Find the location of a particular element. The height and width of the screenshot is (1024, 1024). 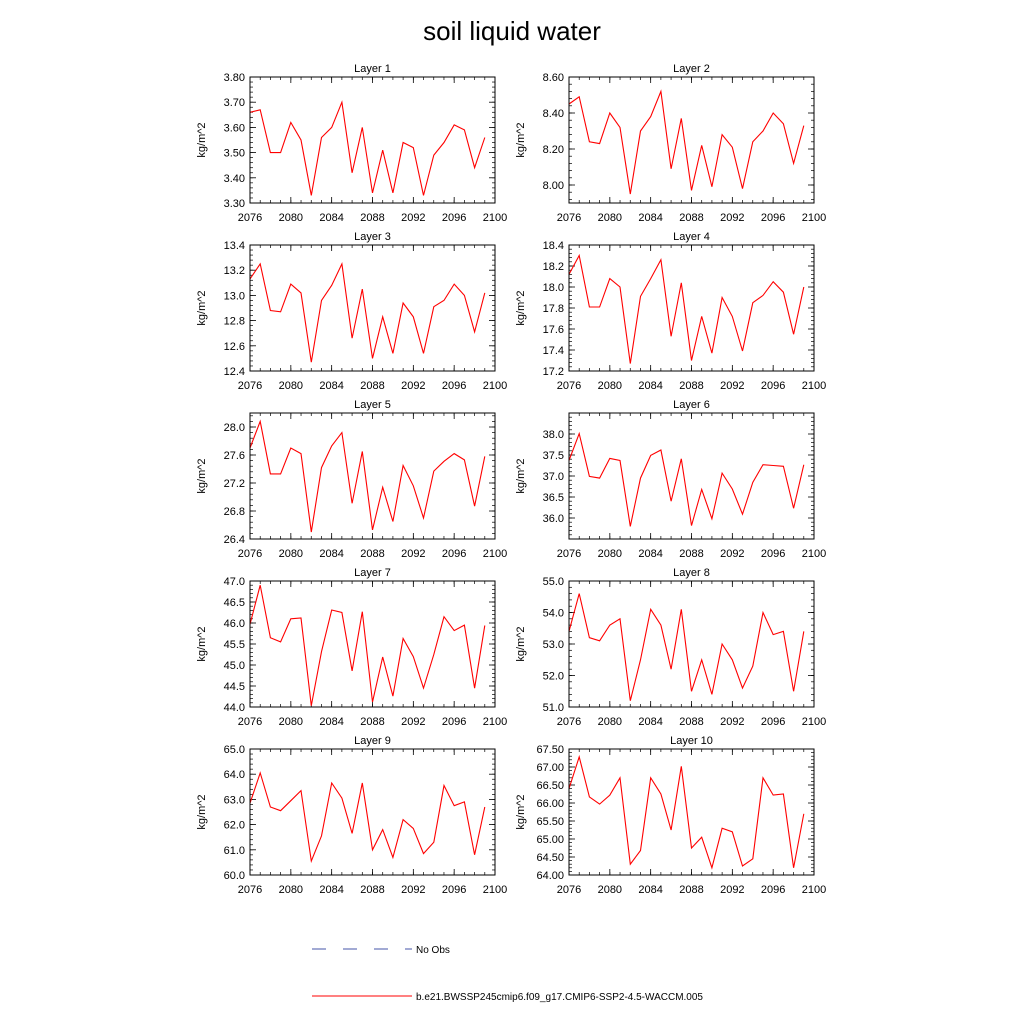

y-tick-label: 13.4 is located at coordinates (234, 246).